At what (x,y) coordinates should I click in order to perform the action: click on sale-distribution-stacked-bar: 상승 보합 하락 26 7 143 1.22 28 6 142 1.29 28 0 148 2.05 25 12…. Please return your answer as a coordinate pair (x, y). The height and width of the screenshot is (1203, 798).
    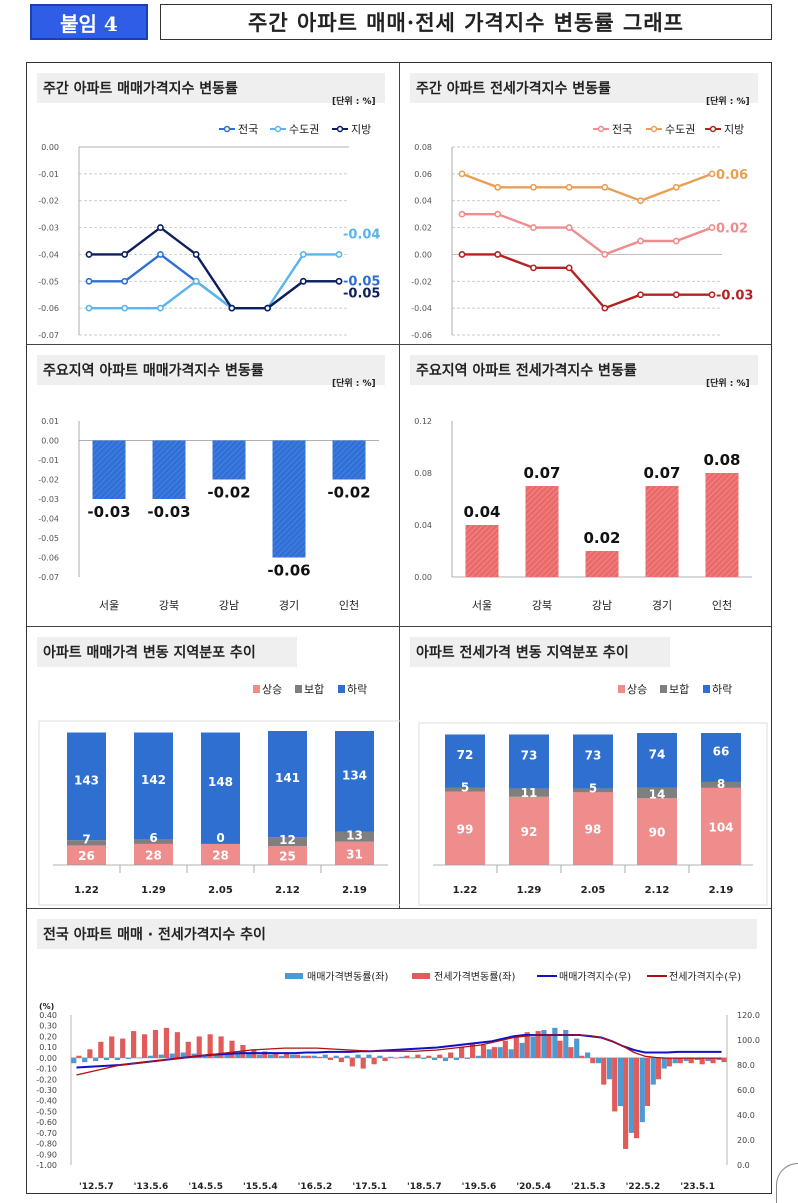
    Looking at the image, I should click on (219, 794).